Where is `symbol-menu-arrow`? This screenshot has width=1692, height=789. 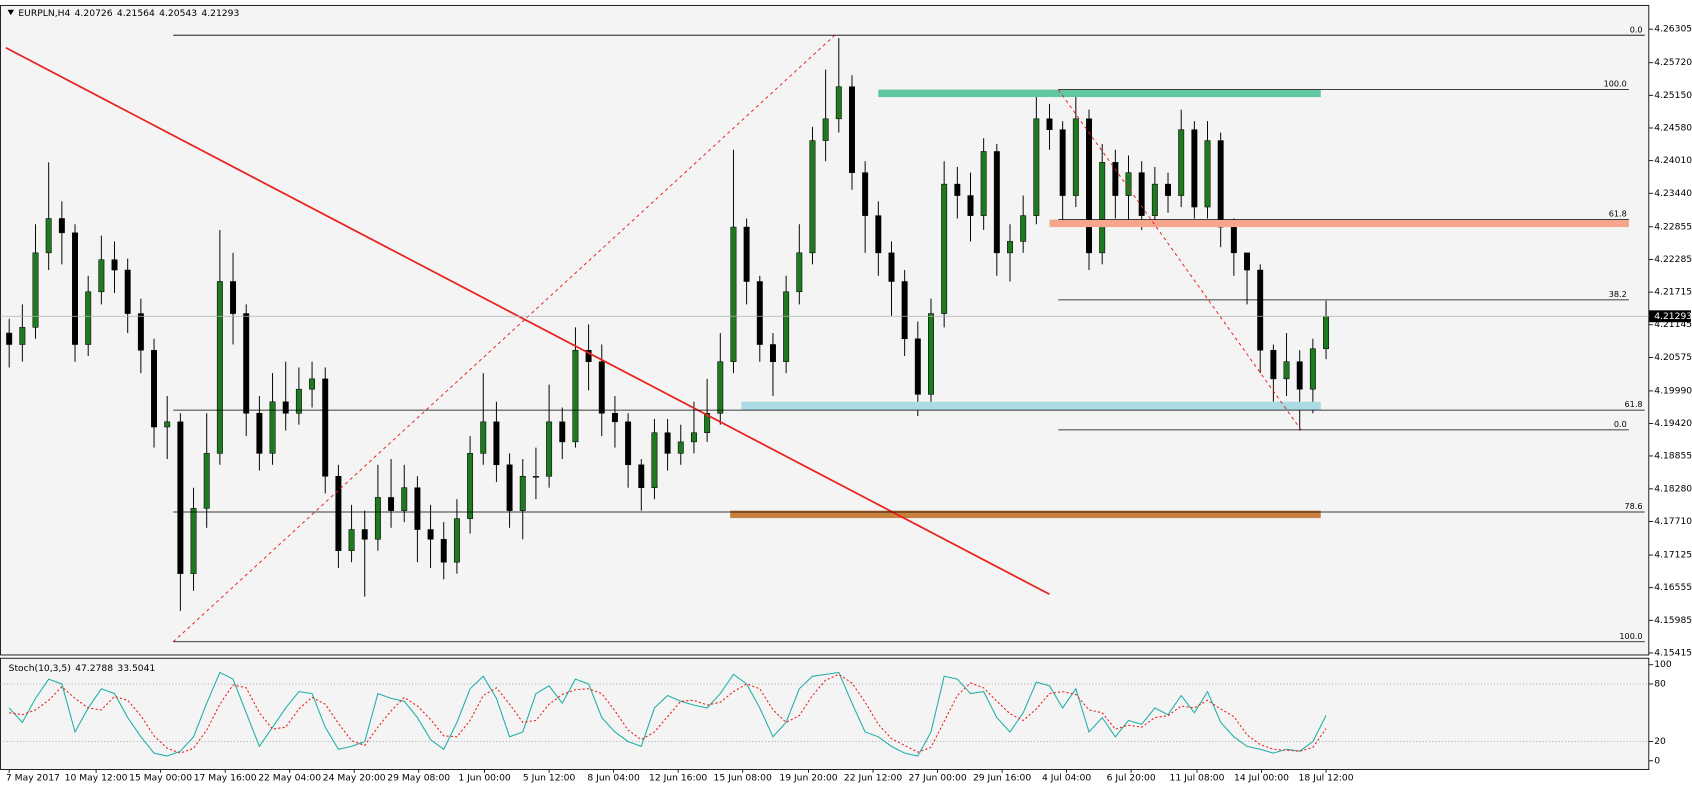 symbol-menu-arrow is located at coordinates (11, 12).